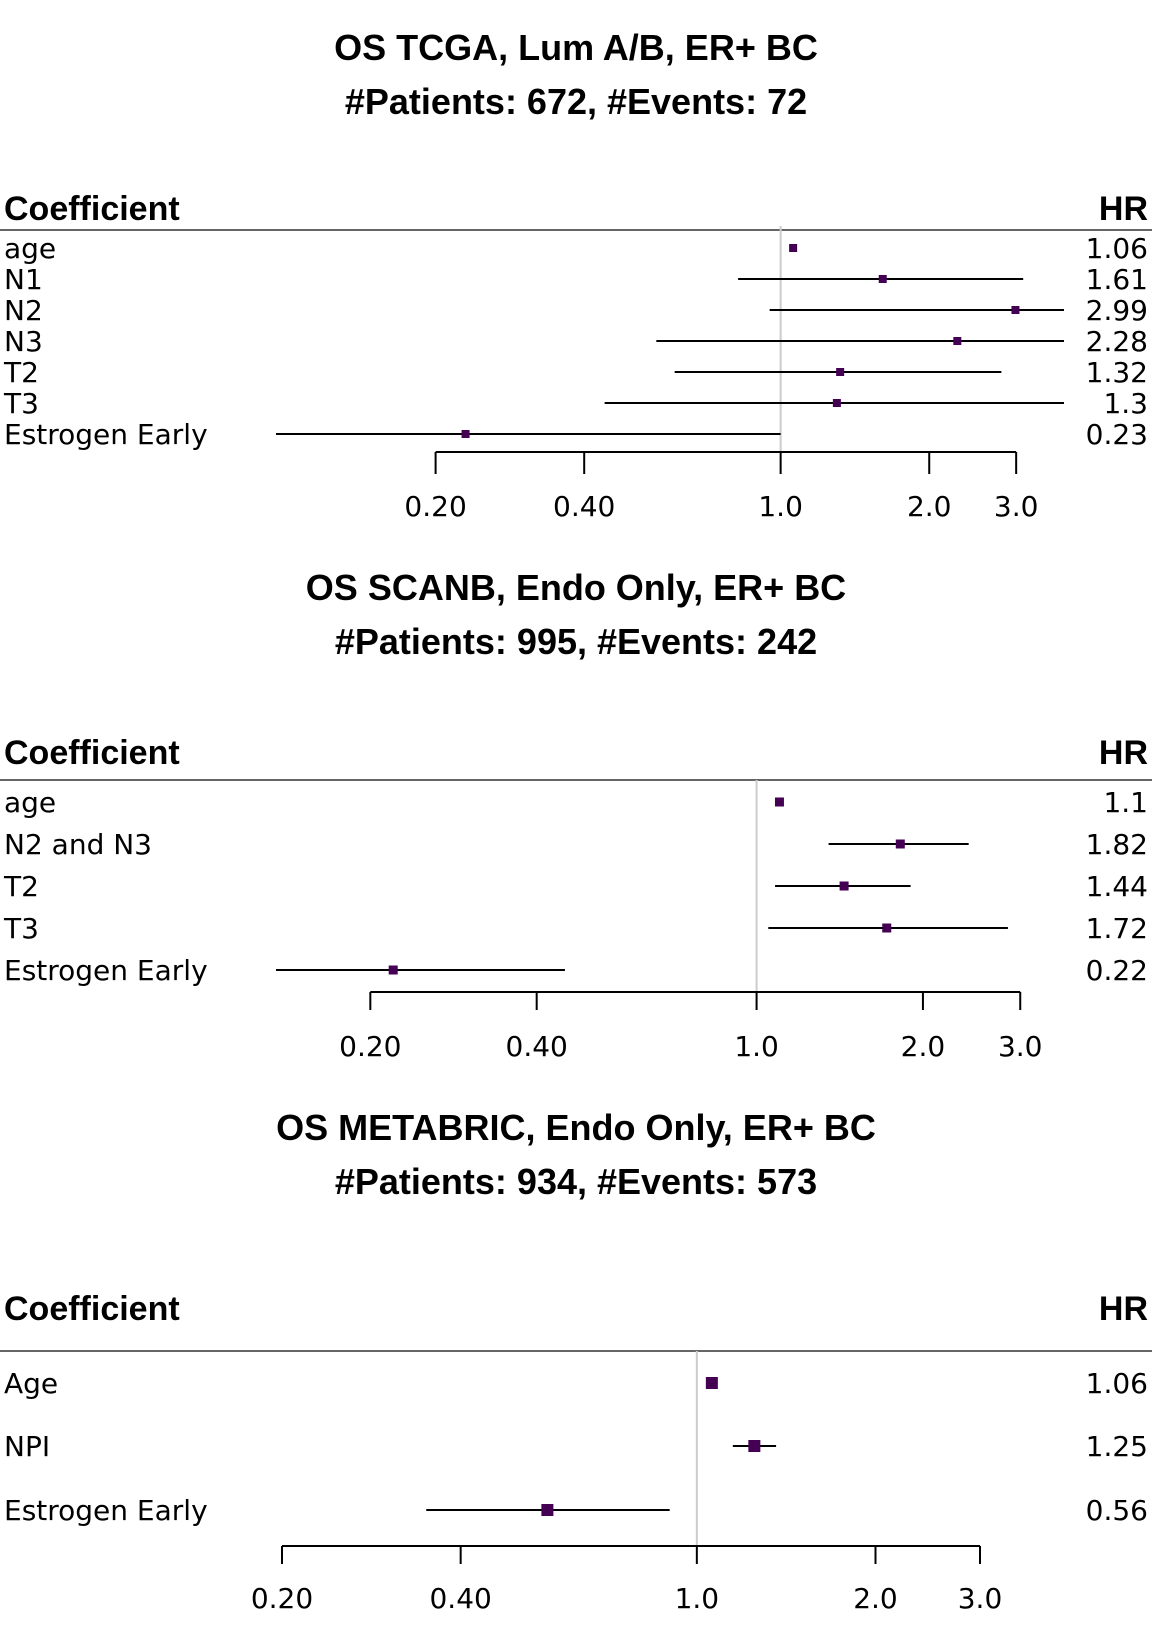 This screenshot has width=1152, height=1632. I want to click on row-hr-value: 0.23, so click(1117, 434).